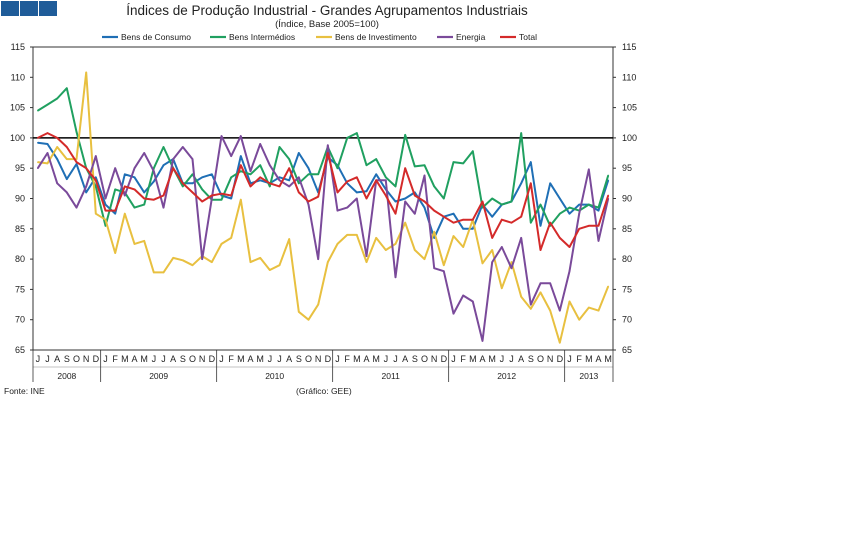 The height and width of the screenshot is (540, 864). I want to click on y-axis-right: 65 70 75 80 85 90 95 100 105 110 115, so click(625, 198).